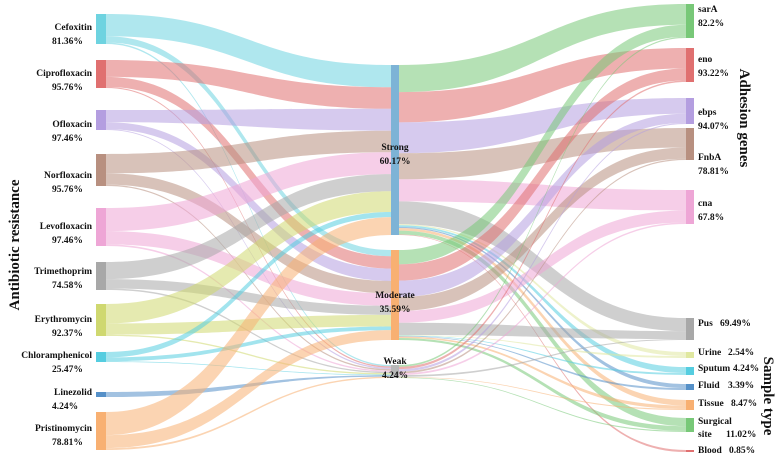 The height and width of the screenshot is (457, 778). I want to click on label-cef-name: Cefoxitin, so click(74, 28).